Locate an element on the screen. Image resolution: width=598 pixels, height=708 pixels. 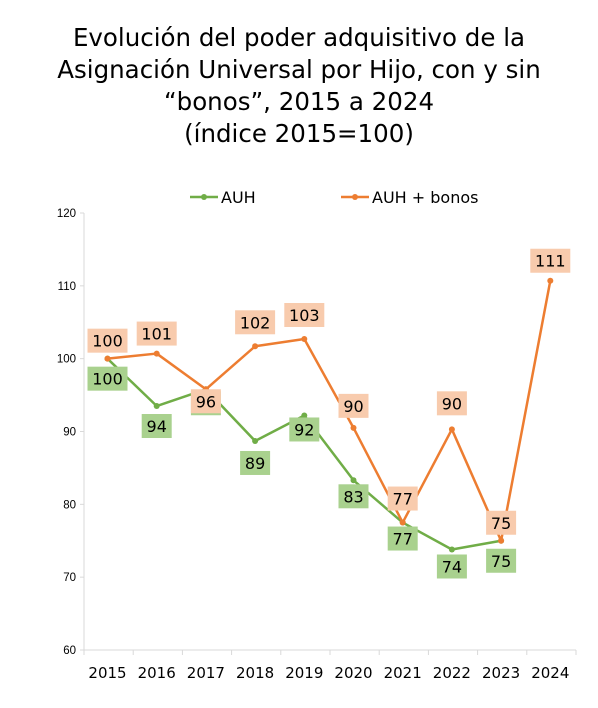
chart-title-line-1: Evolución del poder adquisitivo de la is located at coordinates (299, 37).